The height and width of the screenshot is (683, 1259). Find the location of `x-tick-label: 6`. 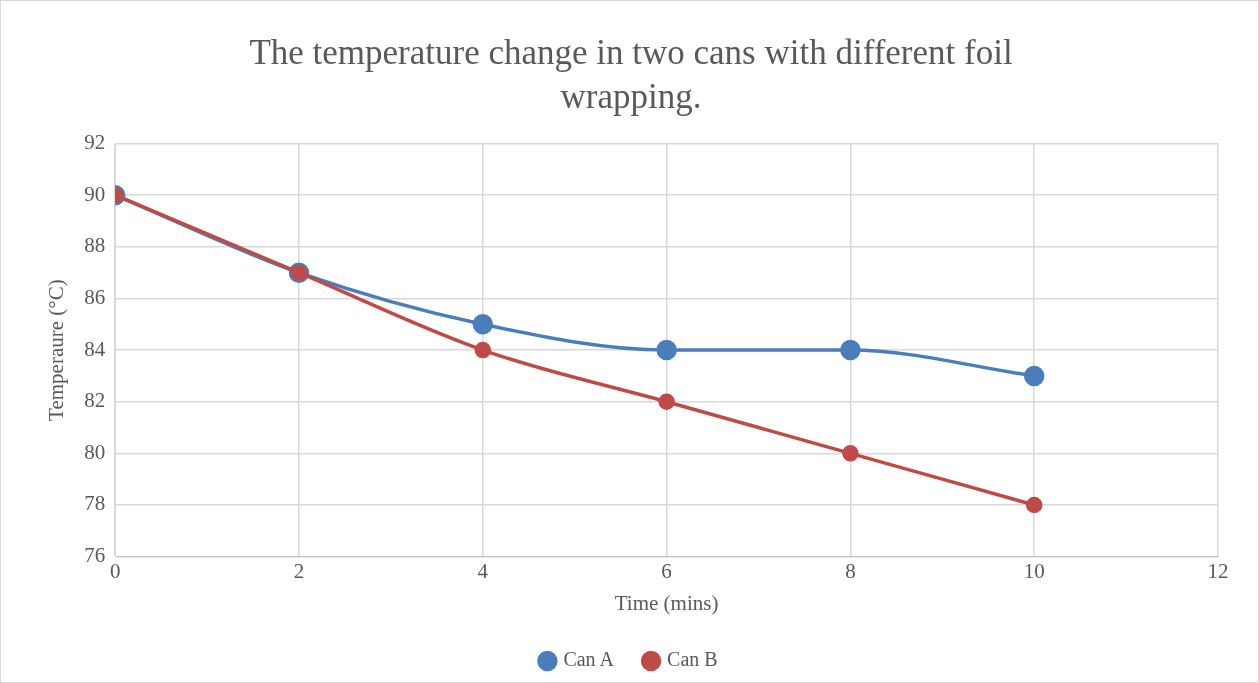

x-tick-label: 6 is located at coordinates (666, 570).